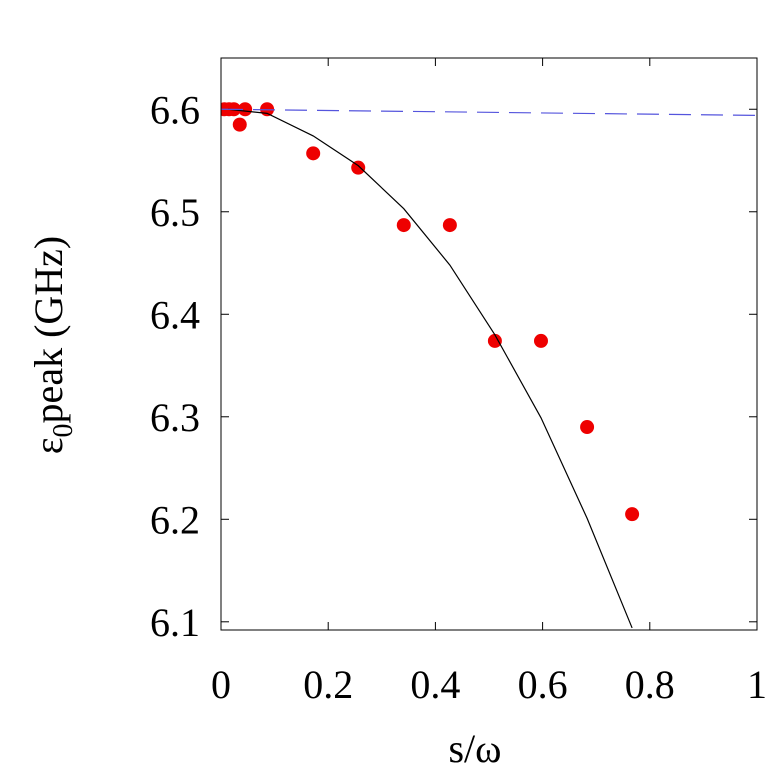 Image resolution: width=781 pixels, height=782 pixels. I want to click on x-tick-label: 0.6, so click(543, 684).